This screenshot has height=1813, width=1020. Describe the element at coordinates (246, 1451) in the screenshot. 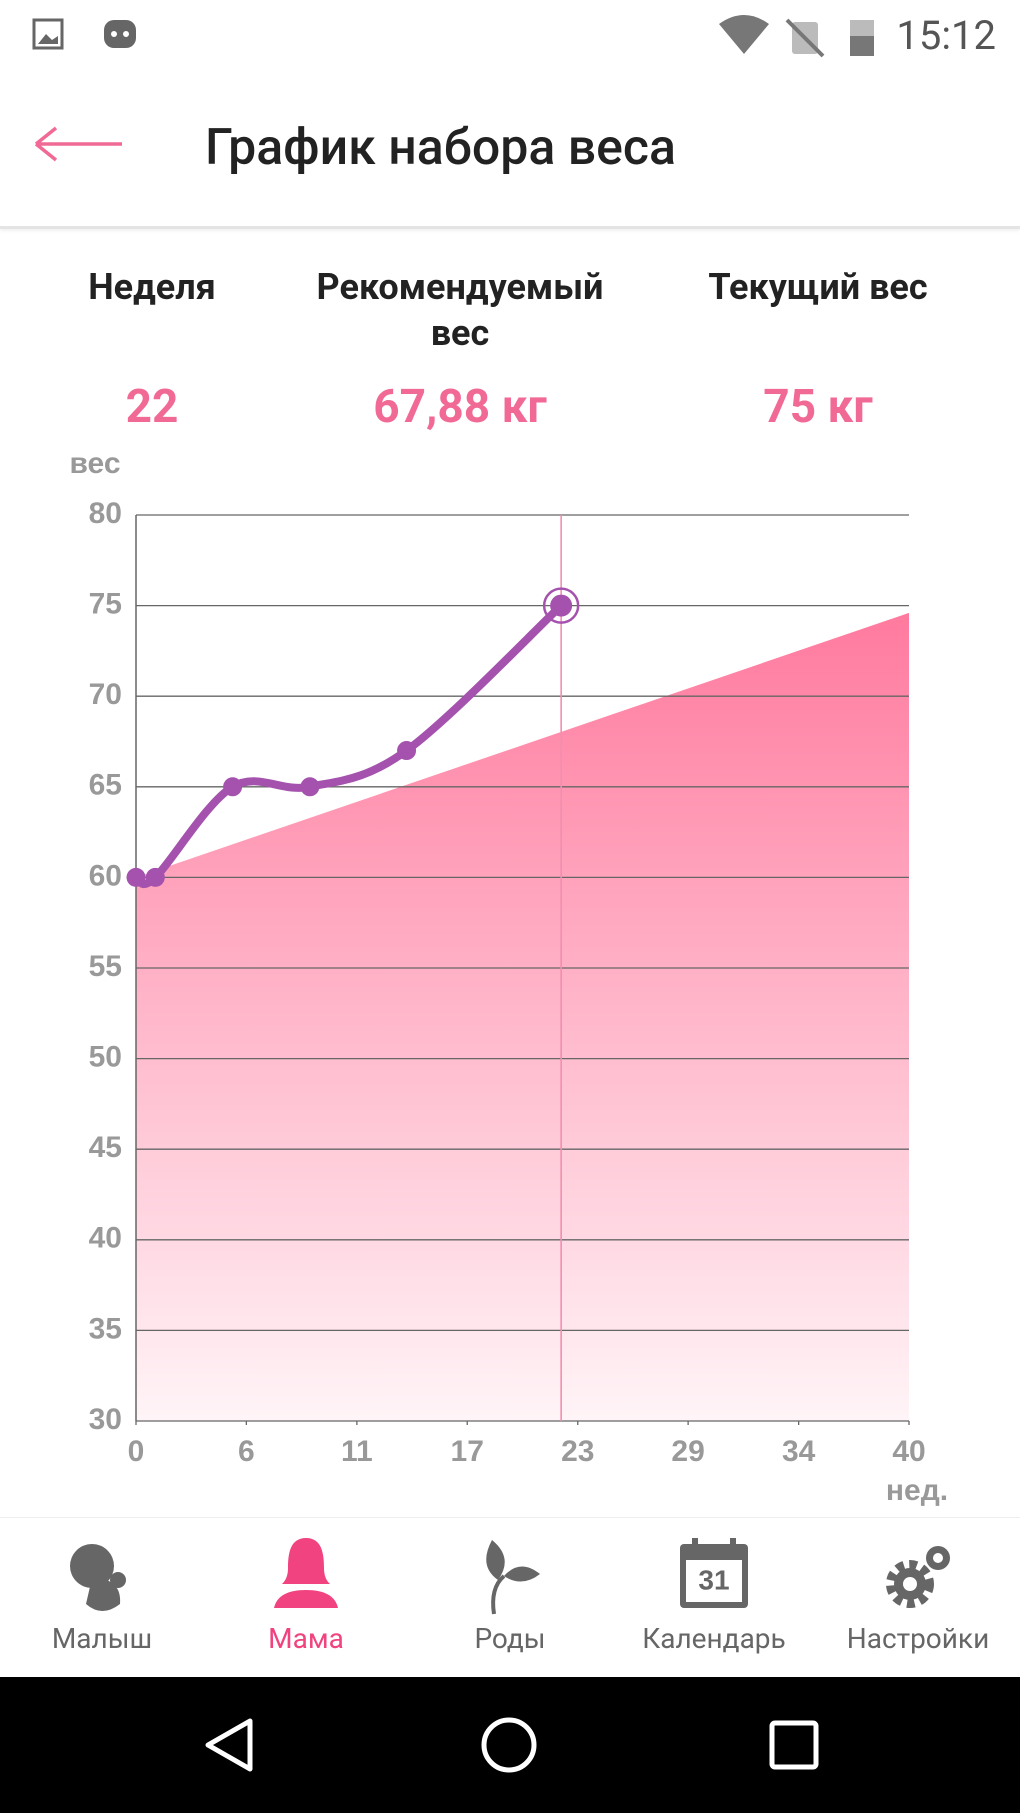

I see `x-tick-label: 6` at that location.